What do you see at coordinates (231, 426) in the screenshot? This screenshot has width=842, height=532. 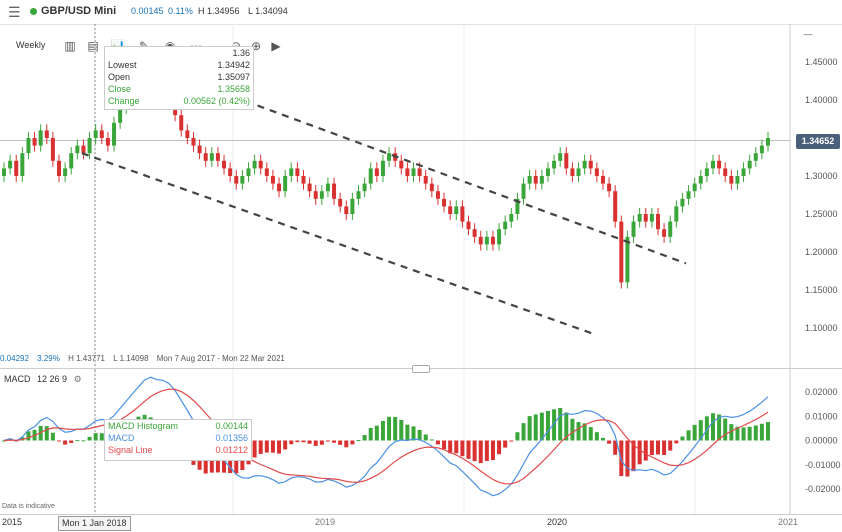 I see `macd-hist-value: 0.00144` at bounding box center [231, 426].